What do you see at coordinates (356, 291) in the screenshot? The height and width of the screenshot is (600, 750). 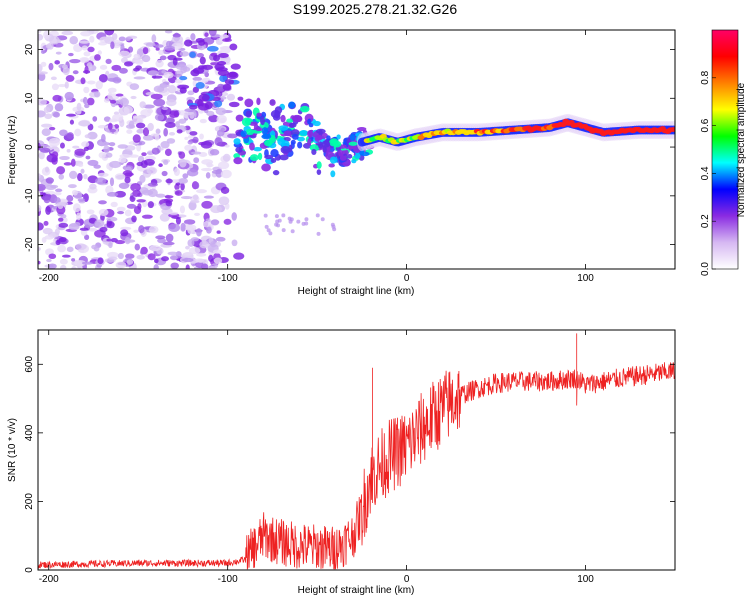 I see `spectrogram-xlabel: Height of straight line (km)` at bounding box center [356, 291].